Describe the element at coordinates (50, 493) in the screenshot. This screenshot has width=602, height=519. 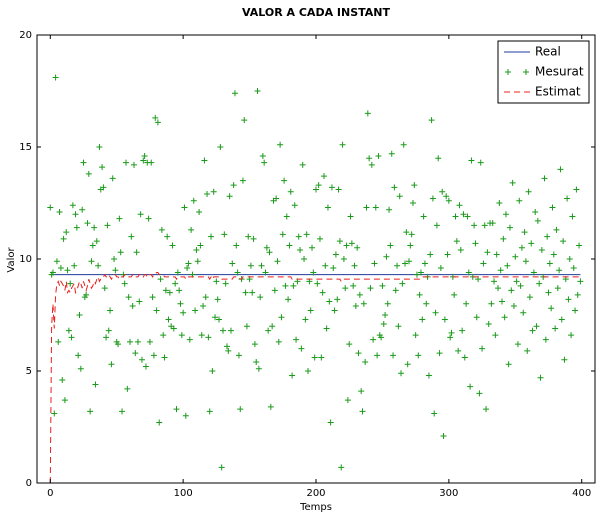
I see `x-tick-label: 0` at that location.